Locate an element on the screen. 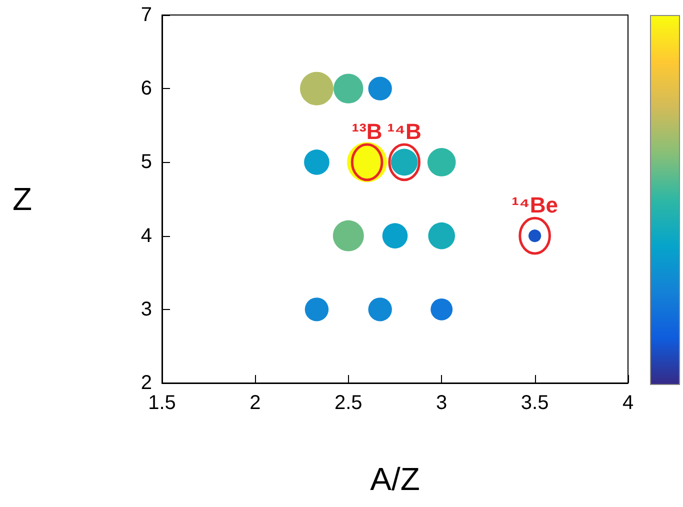 The width and height of the screenshot is (683, 507). x-tick-label: 4 is located at coordinates (628, 403).